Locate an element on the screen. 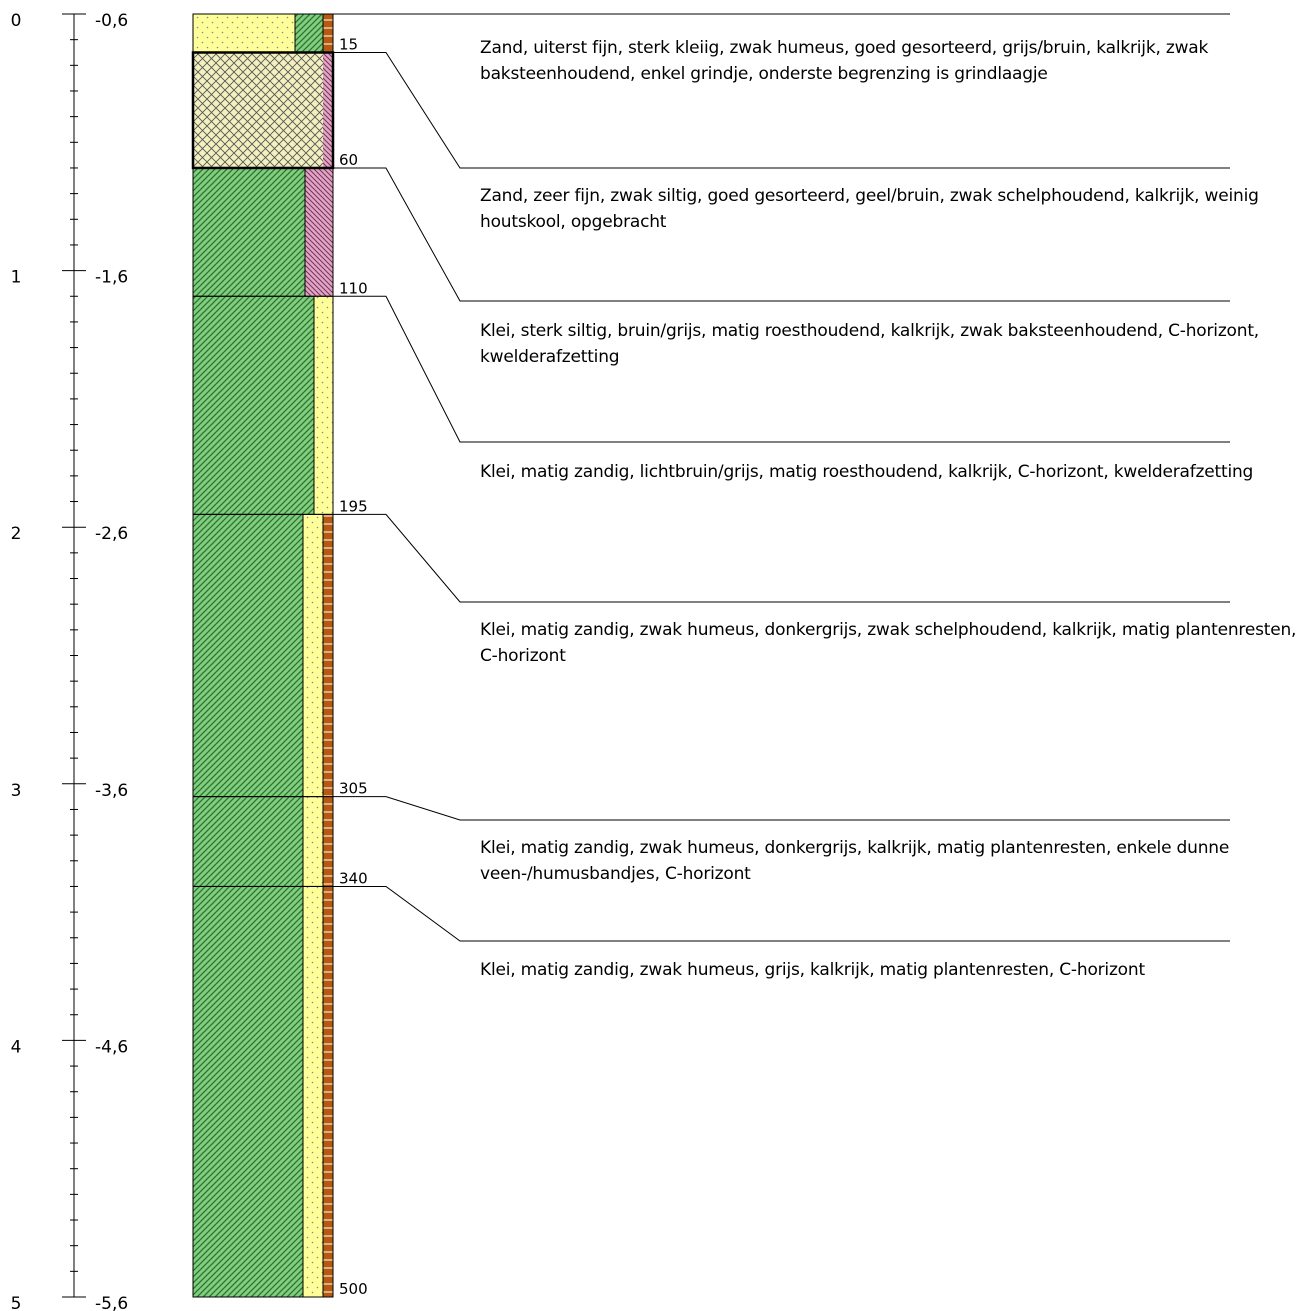  nap-tick-label: -1,6 is located at coordinates (111, 278).